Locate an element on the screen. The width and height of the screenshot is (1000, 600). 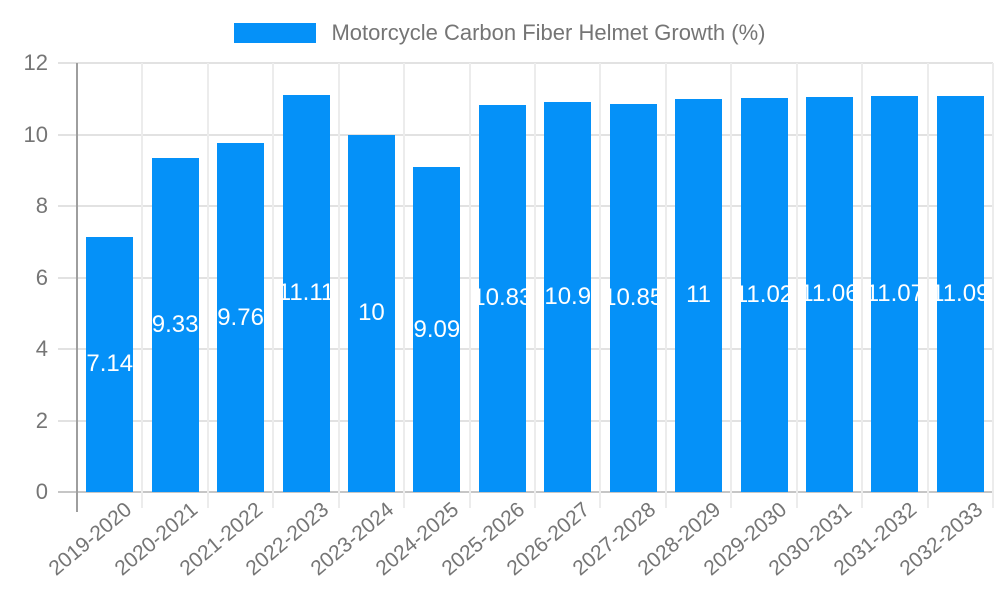
y-tick-label: 8 is located at coordinates (41, 205).